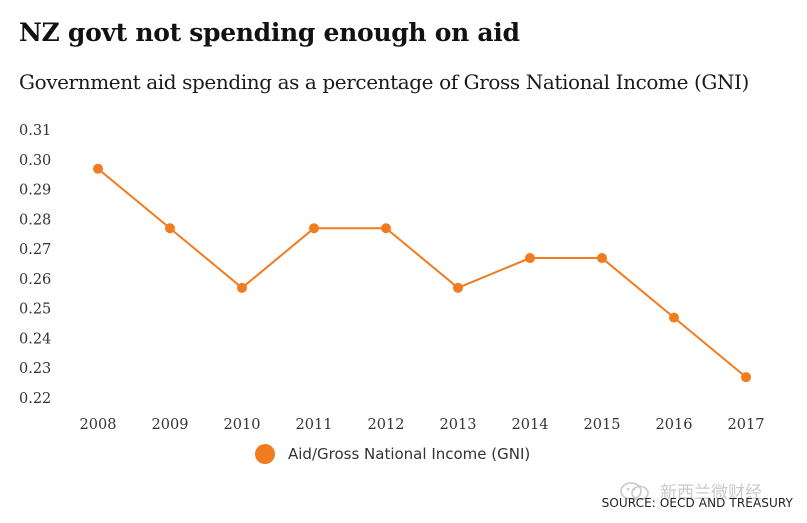 Image resolution: width=807 pixels, height=523 pixels. I want to click on x-axis-ticks: 2008 2009 2010 2011 2012 2013 2014 2015 2016 2017, so click(422, 425).